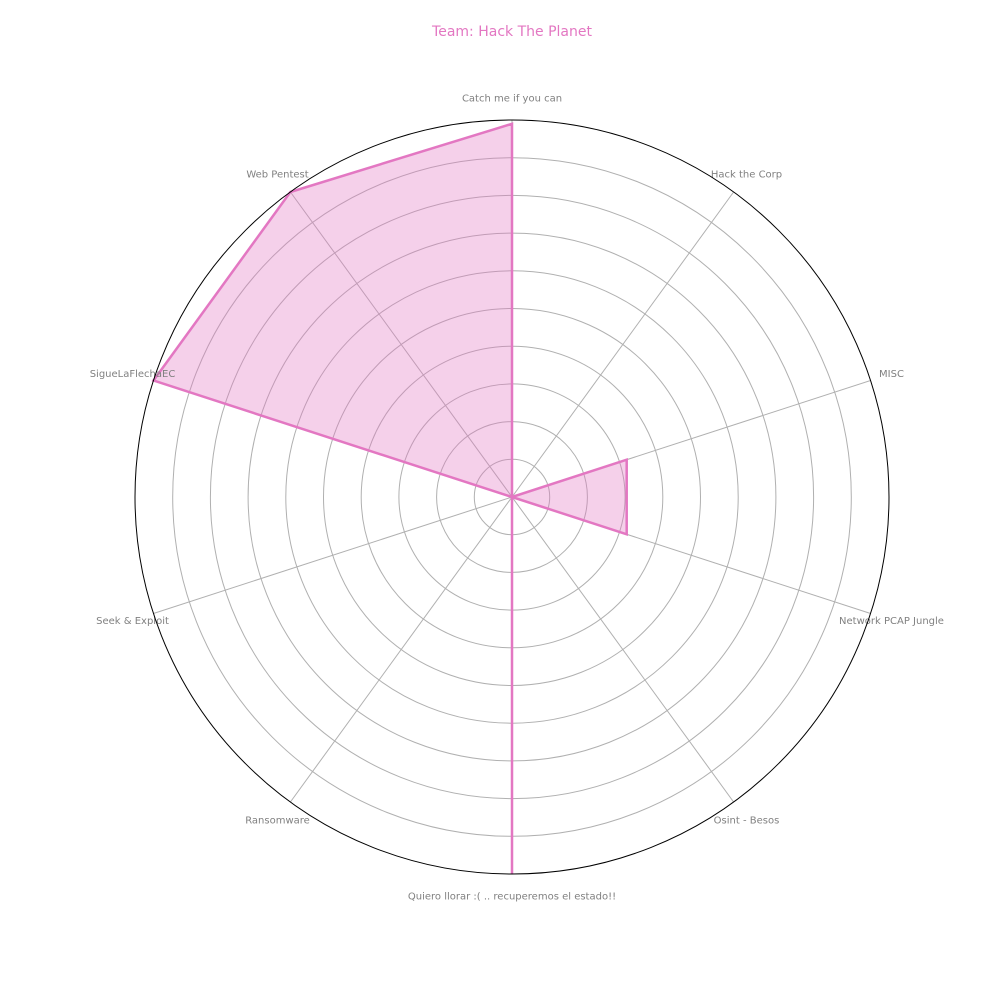 The width and height of the screenshot is (1000, 1000). I want to click on axis-label: MISC, so click(891, 374).